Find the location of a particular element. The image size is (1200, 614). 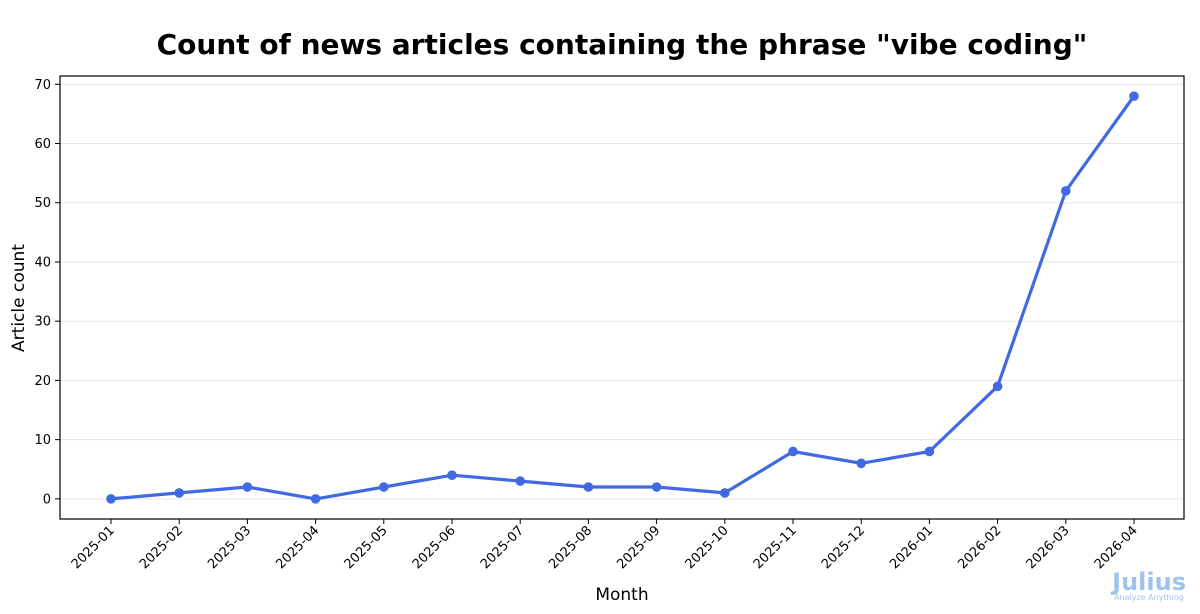

x-tick-label-2025-10: 2025-10 is located at coordinates (707, 547).